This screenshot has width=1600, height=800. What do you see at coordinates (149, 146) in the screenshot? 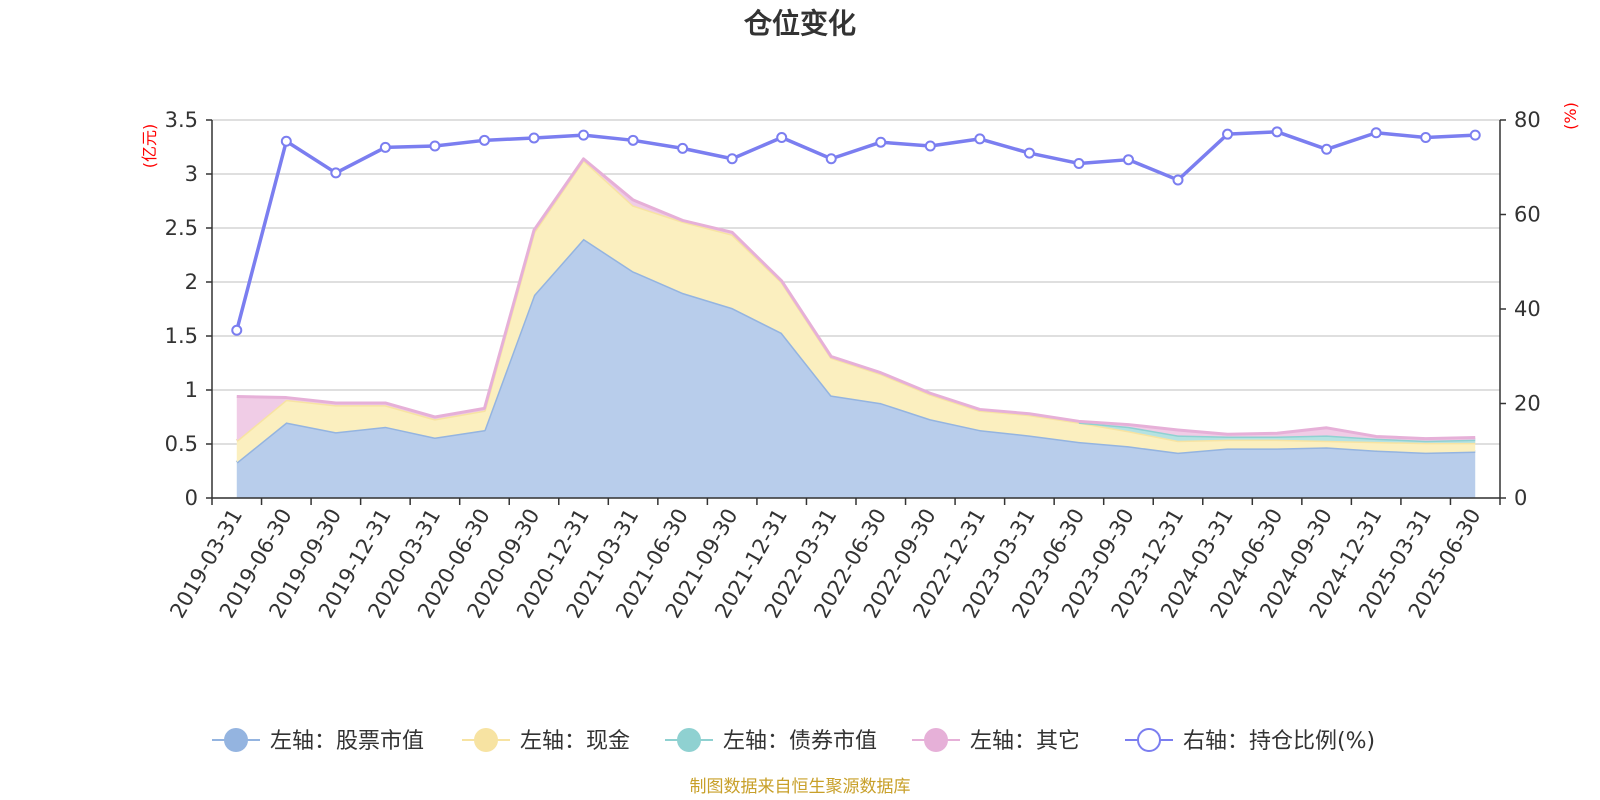
I see `left-axis-unit: (亿元)` at bounding box center [149, 146].